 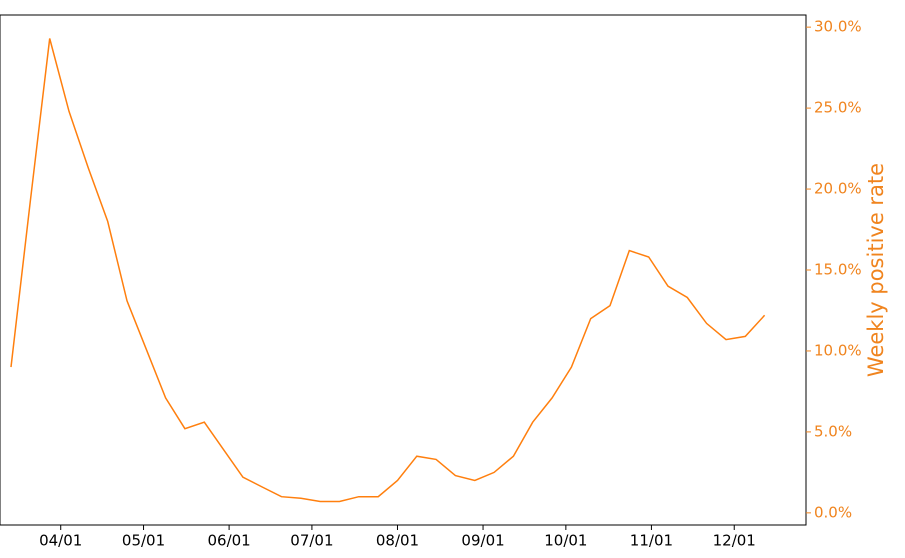 What do you see at coordinates (833, 512) in the screenshot?
I see `y2-tick-label: 0.0%` at bounding box center [833, 512].